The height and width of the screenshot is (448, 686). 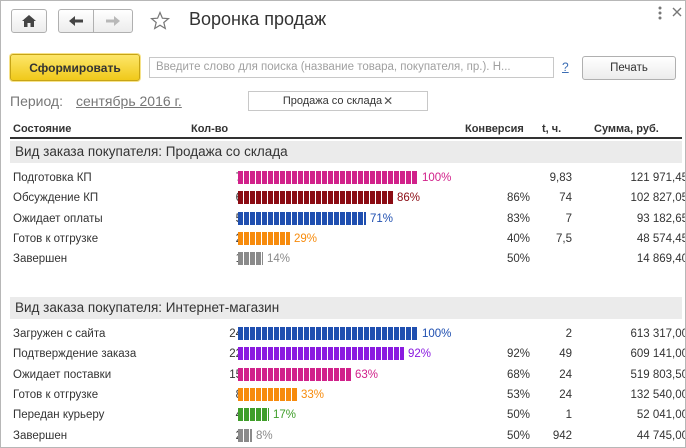 What do you see at coordinates (279, 259) in the screenshot?
I see `funnel-percent: 14%` at bounding box center [279, 259].